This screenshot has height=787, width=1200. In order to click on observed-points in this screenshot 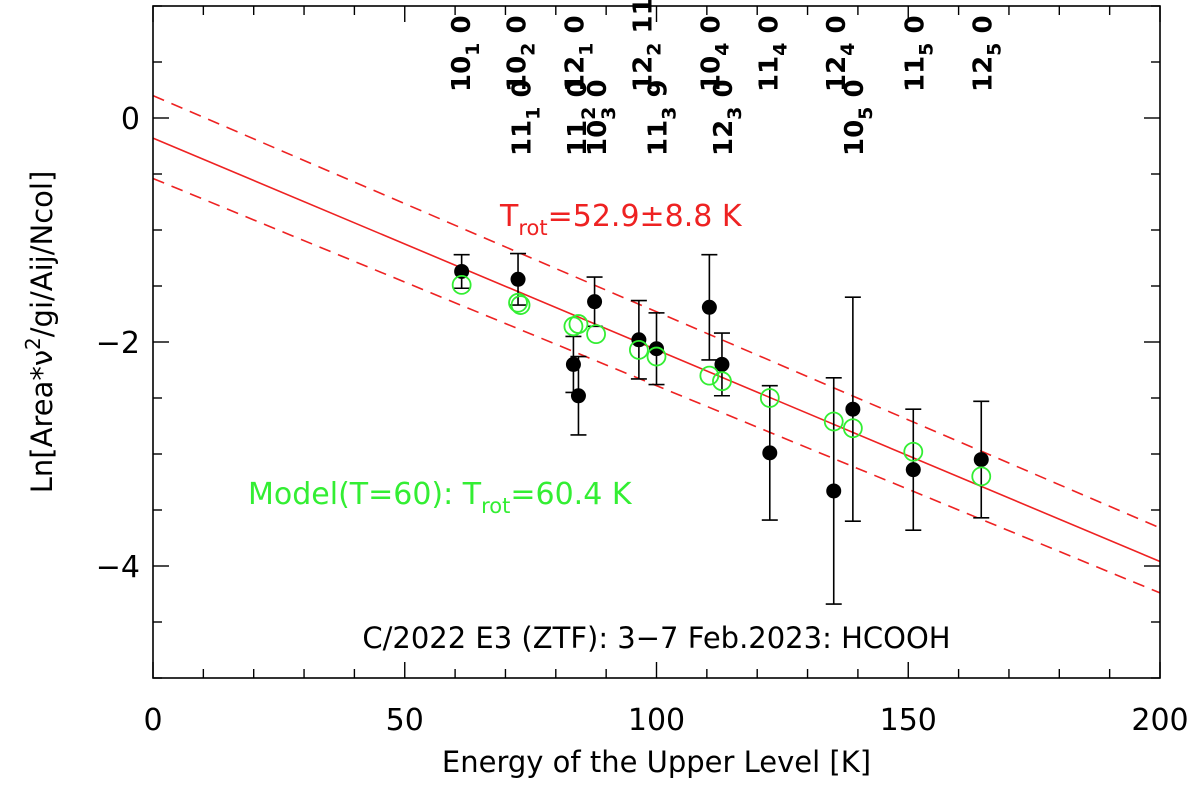, I will do `click(721, 381)`.